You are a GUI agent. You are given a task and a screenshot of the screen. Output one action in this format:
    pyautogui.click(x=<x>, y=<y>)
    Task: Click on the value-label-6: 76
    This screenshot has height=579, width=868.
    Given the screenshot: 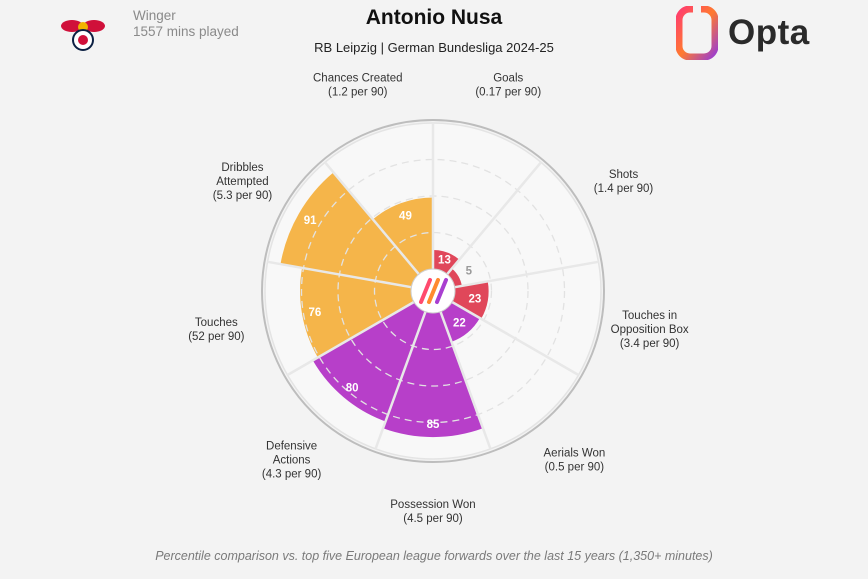 What is the action you would take?
    pyautogui.click(x=314, y=313)
    